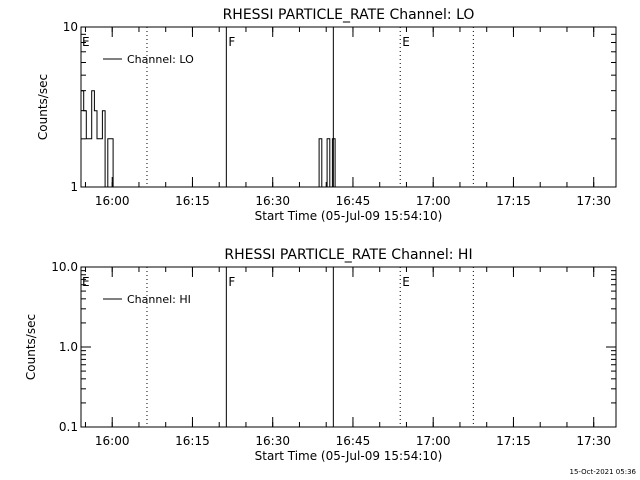 Image resolution: width=640 pixels, height=480 pixels. Describe the element at coordinates (159, 299) in the screenshot. I see `legend-label: Channel: HI` at that location.